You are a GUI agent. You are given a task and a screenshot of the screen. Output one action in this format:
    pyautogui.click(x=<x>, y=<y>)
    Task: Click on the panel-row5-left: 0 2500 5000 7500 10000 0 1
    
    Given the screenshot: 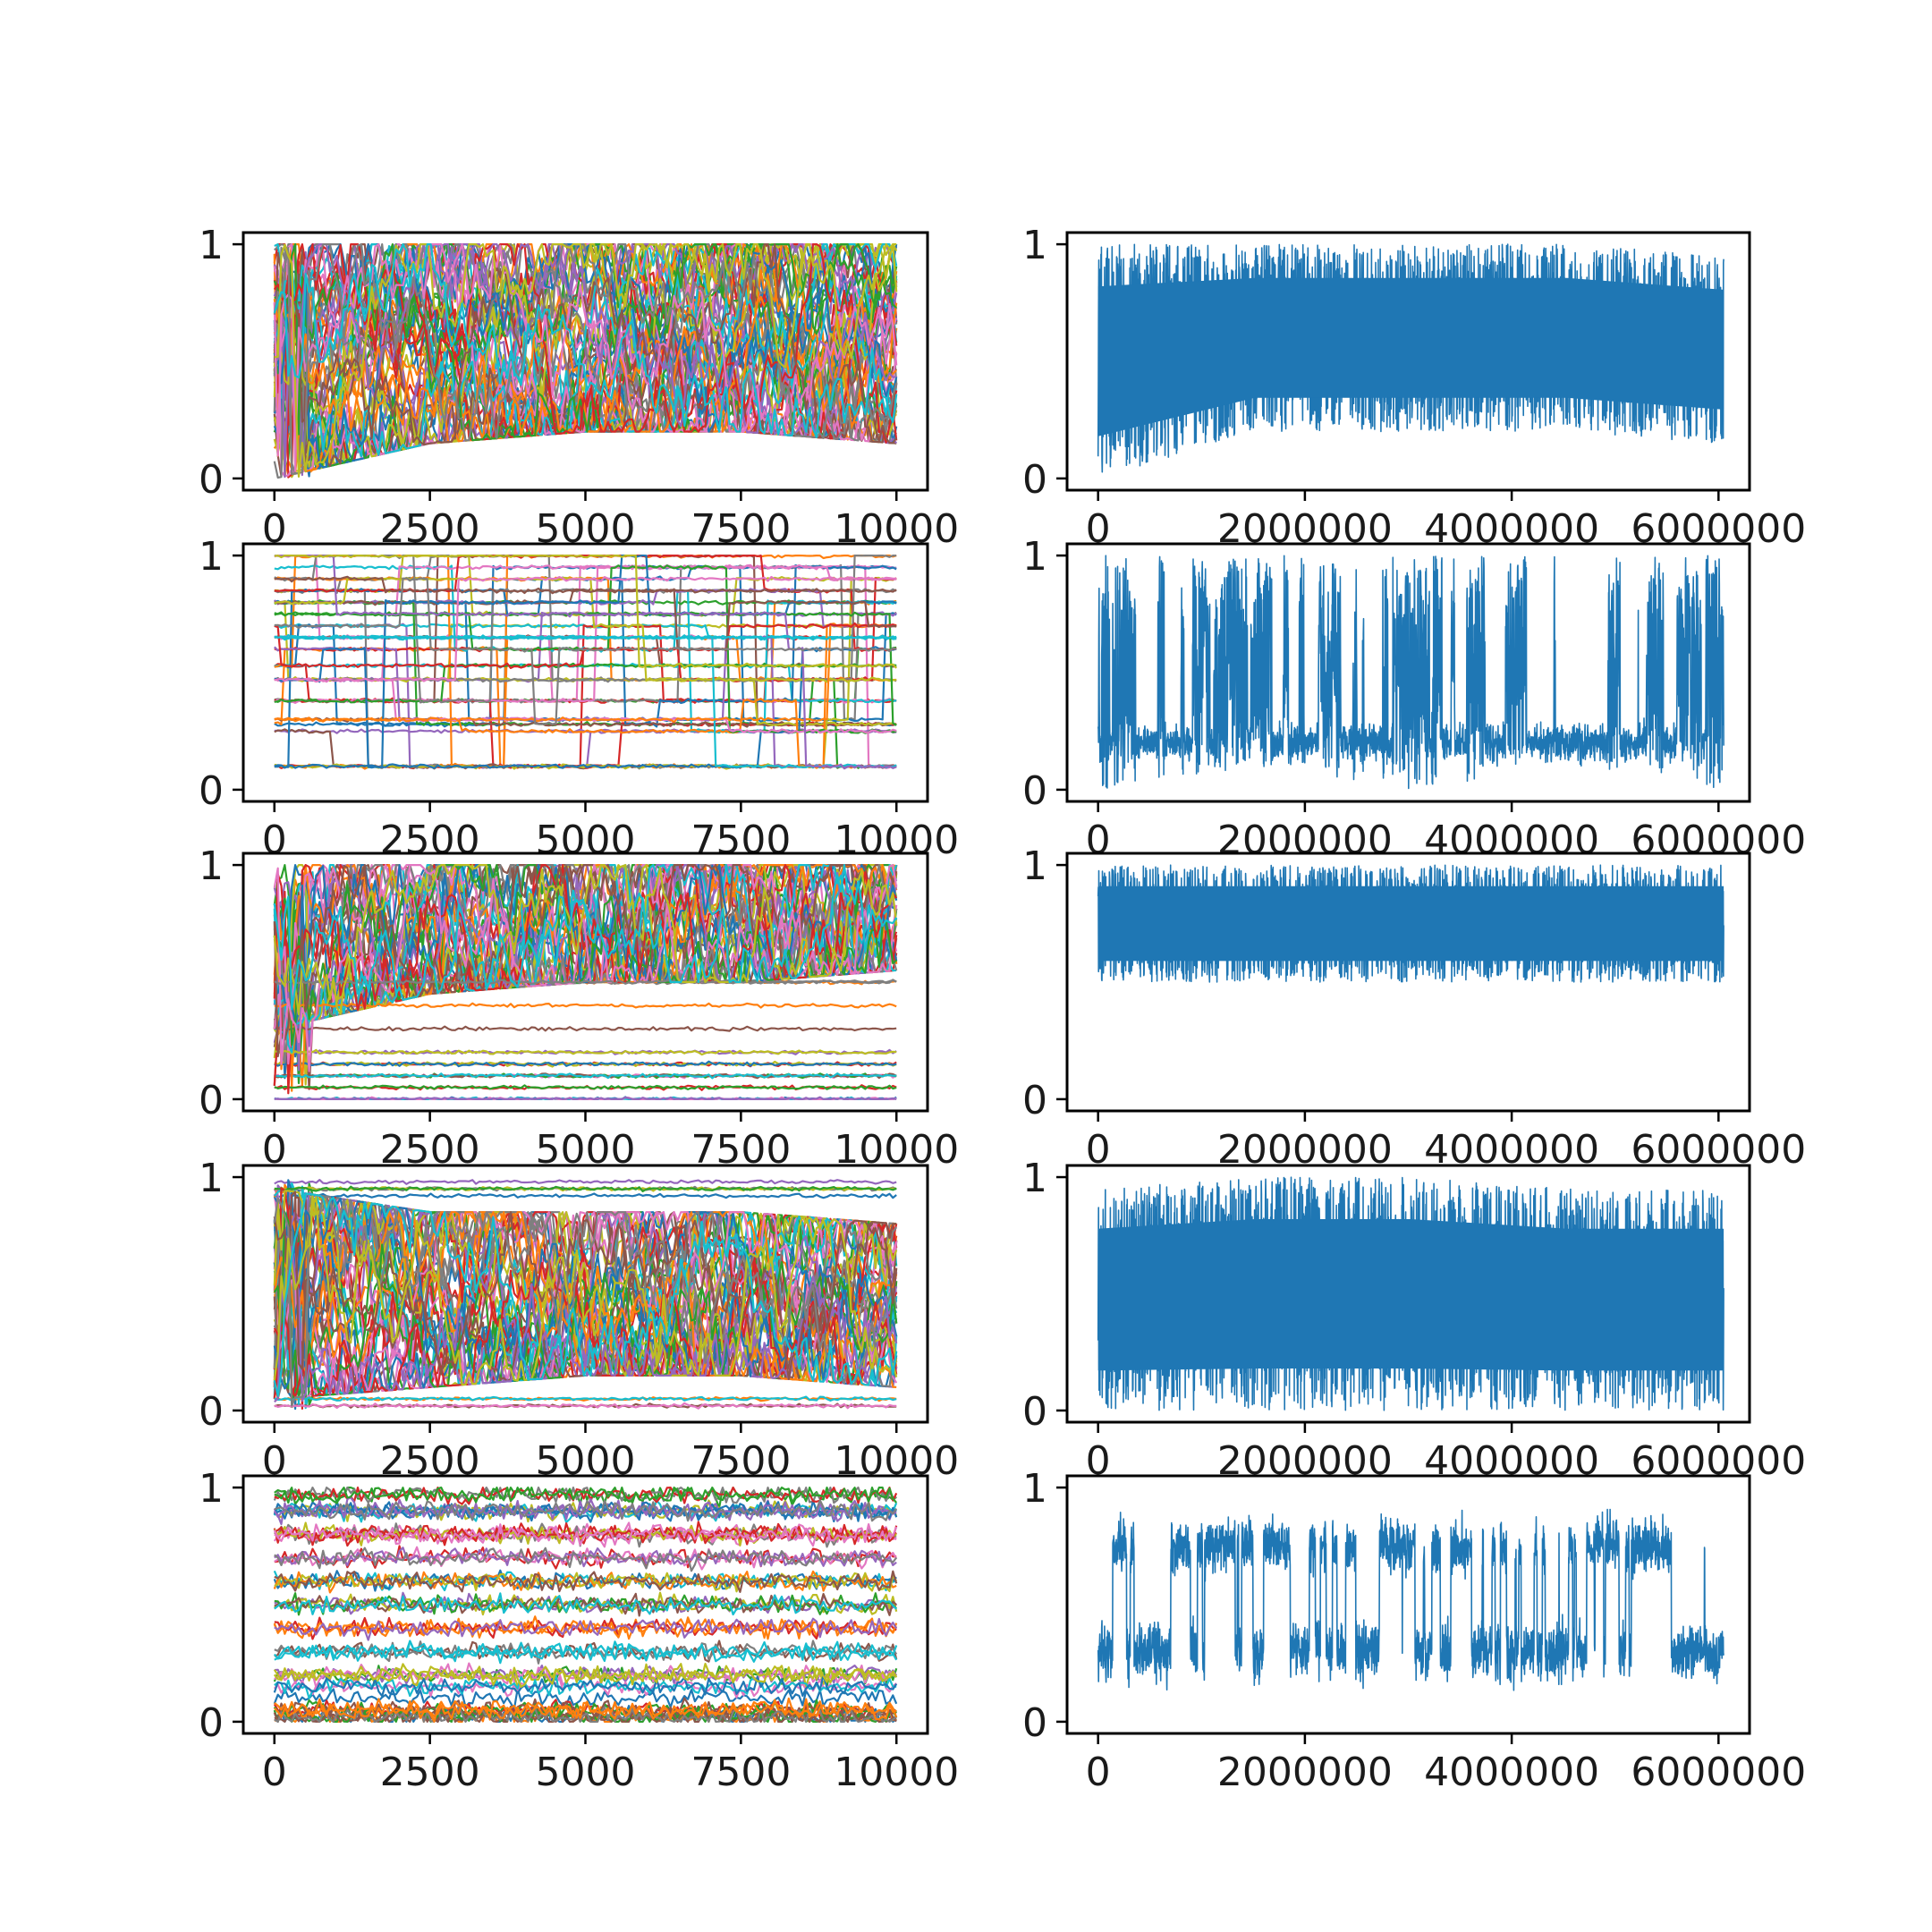 What is the action you would take?
    pyautogui.click(x=579, y=1630)
    